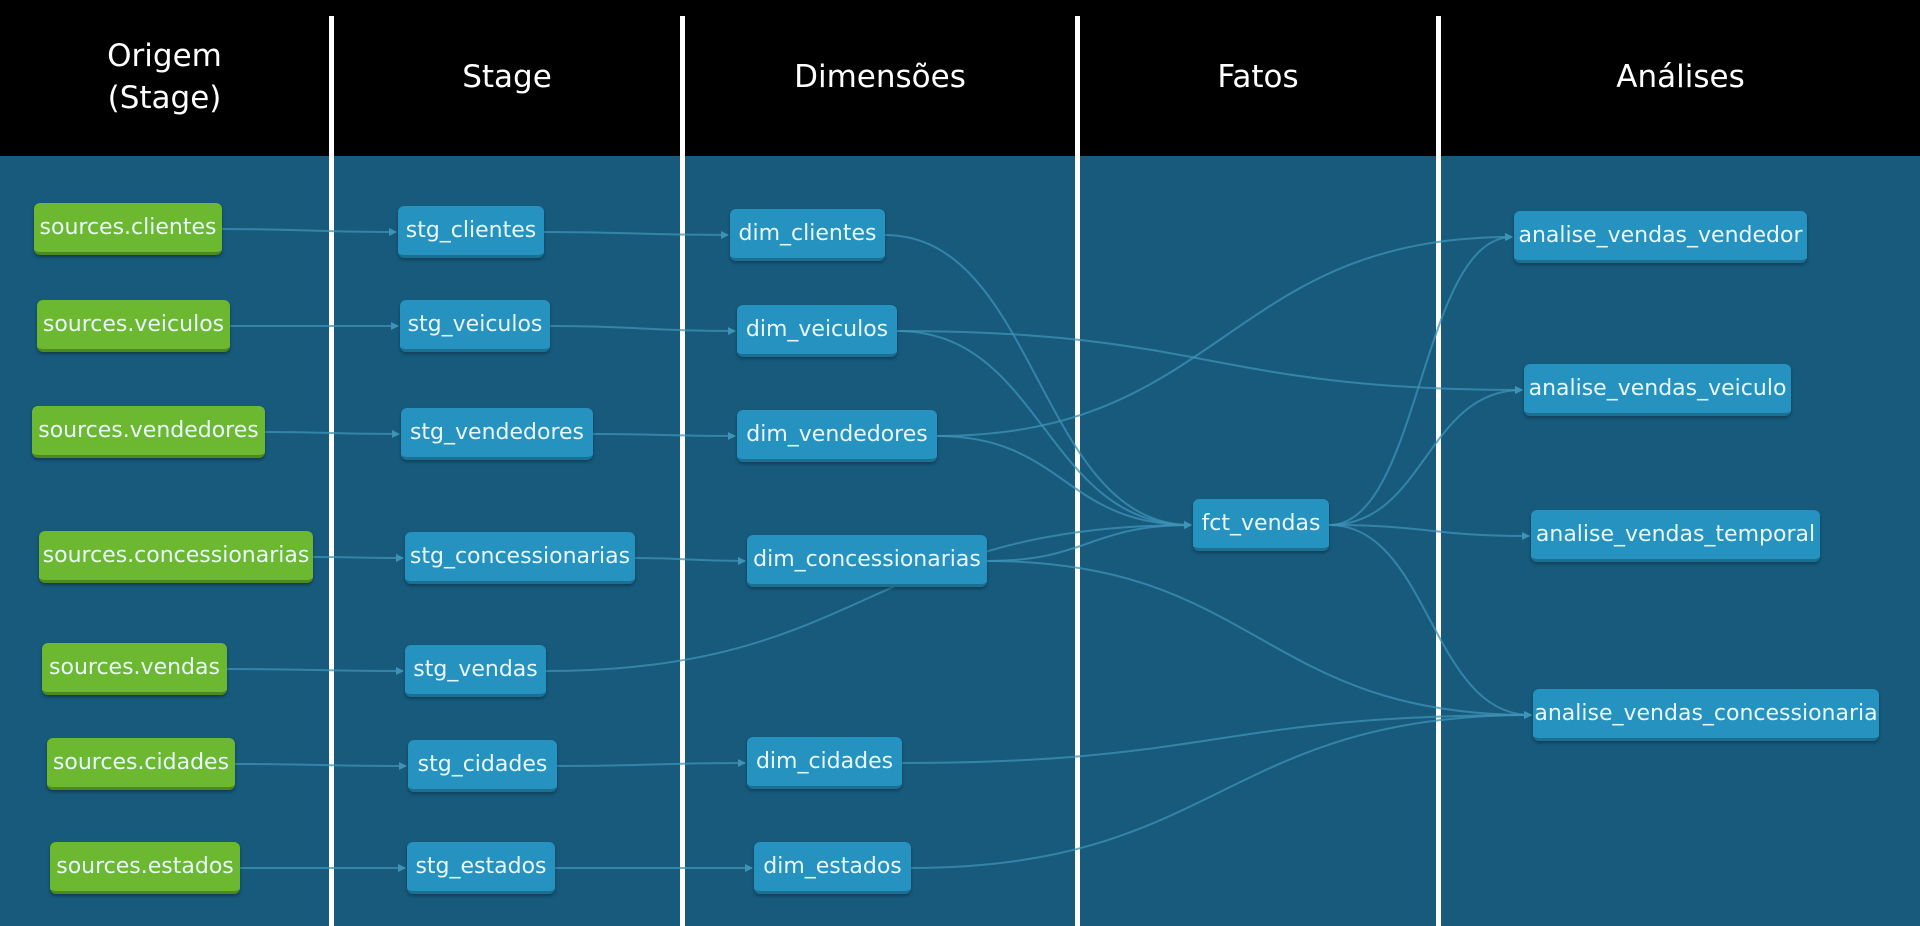  I want to click on node-stg-estados: stg_estados, so click(481, 868).